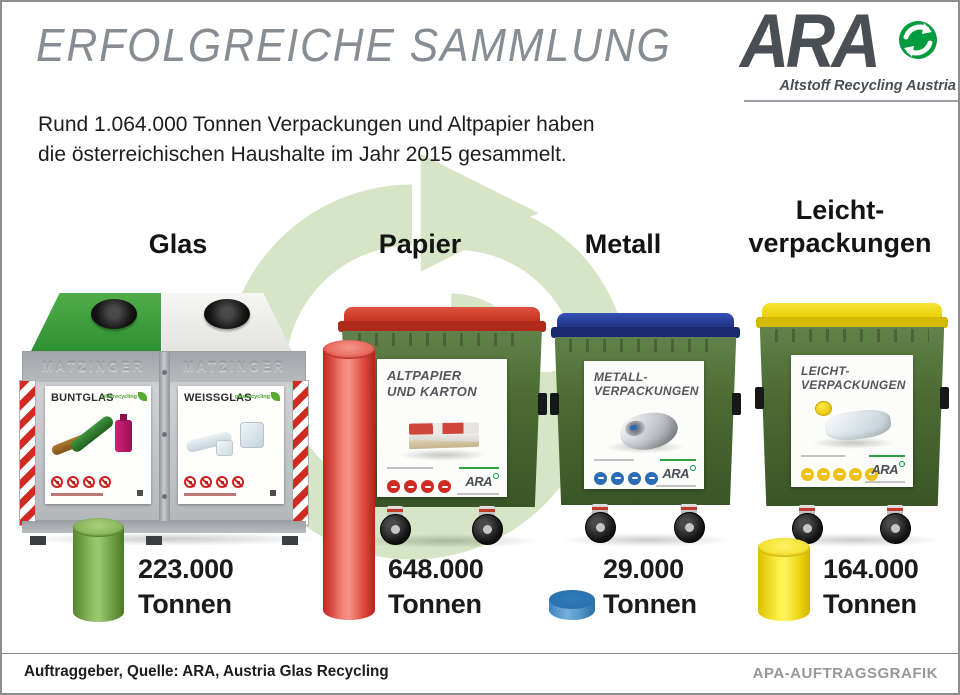  Describe the element at coordinates (645, 321) in the screenshot. I see `metal-bin-lid` at that location.